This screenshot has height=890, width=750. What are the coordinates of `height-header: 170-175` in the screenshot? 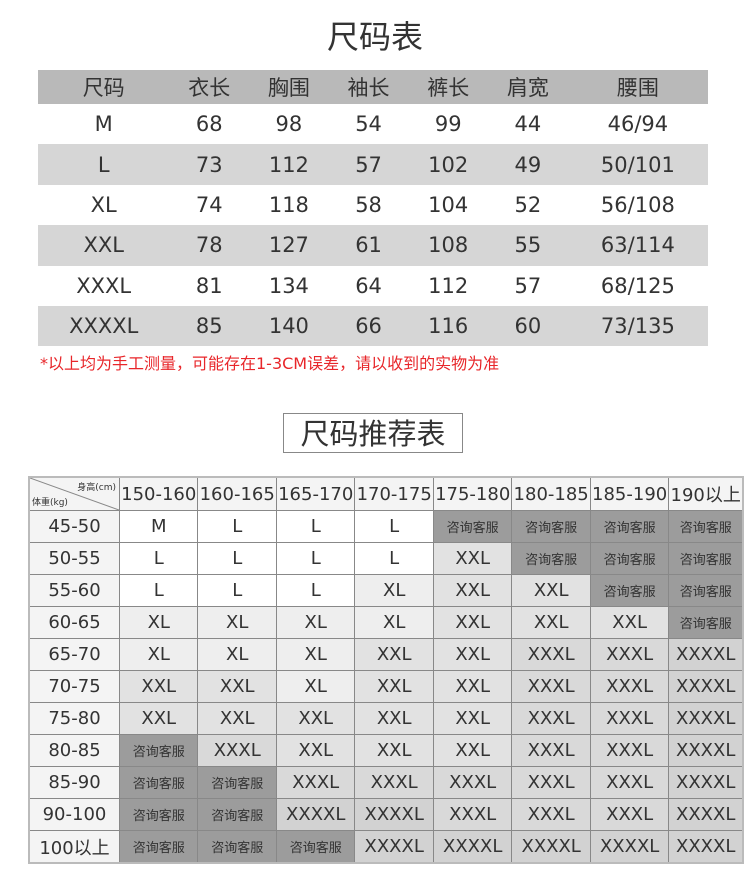 It's located at (394, 493).